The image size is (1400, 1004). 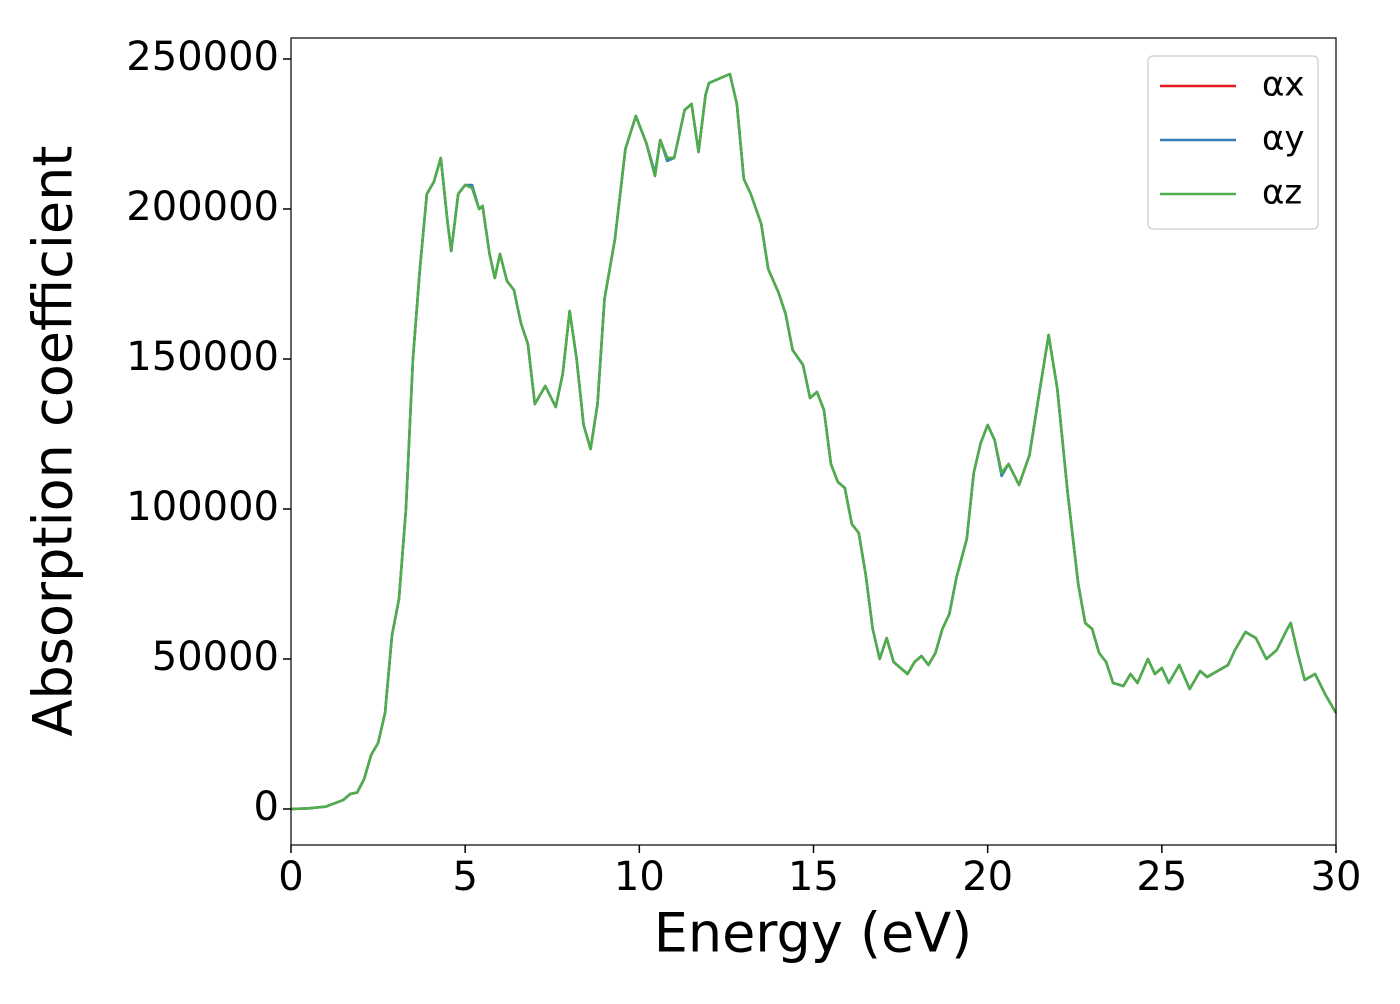 What do you see at coordinates (813, 877) in the screenshot?
I see `x-tick-label: 15` at bounding box center [813, 877].